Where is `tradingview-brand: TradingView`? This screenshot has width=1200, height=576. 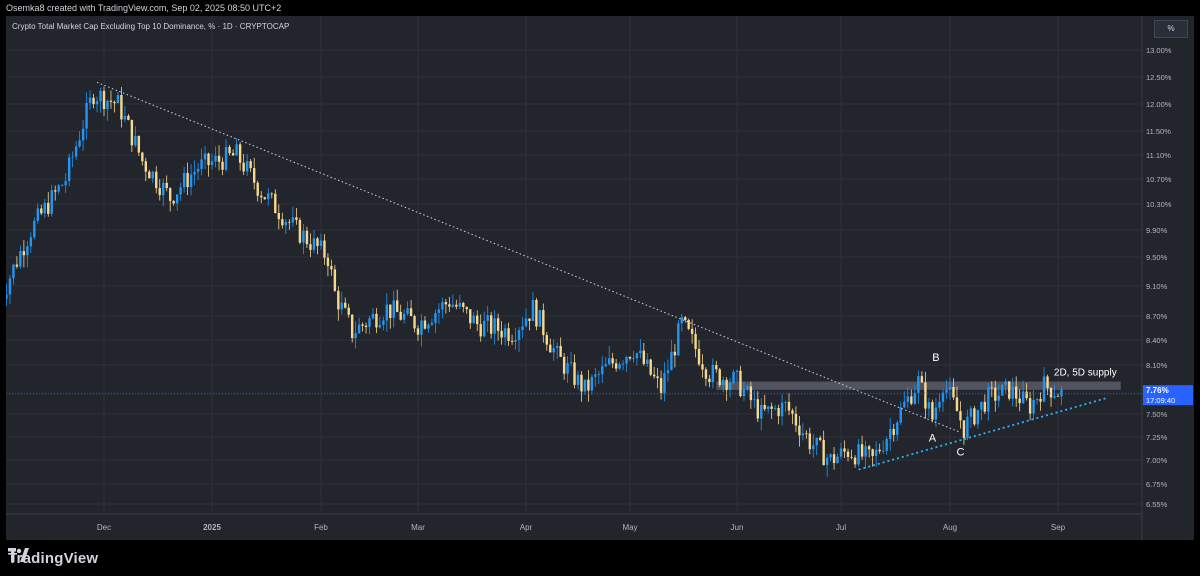 tradingview-brand: TradingView is located at coordinates (53, 558).